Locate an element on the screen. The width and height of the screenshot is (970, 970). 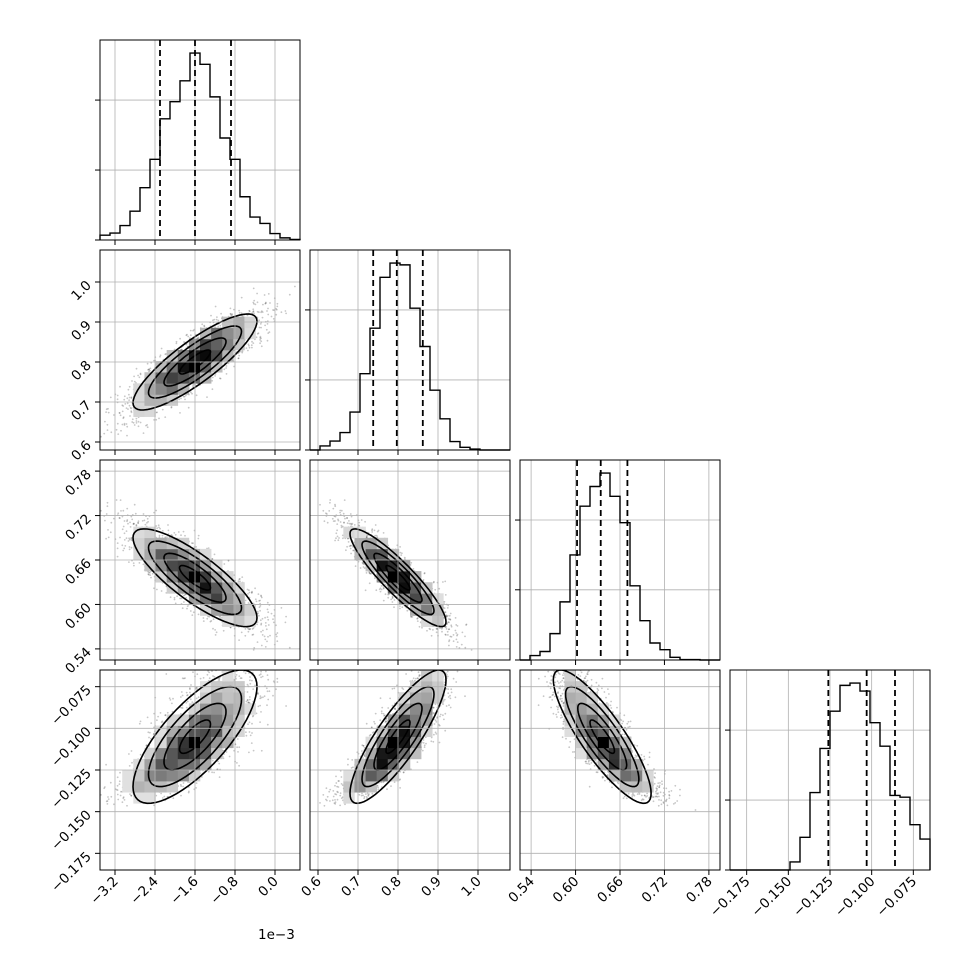
x-tick-label: −0.075 is located at coordinates (897, 897).